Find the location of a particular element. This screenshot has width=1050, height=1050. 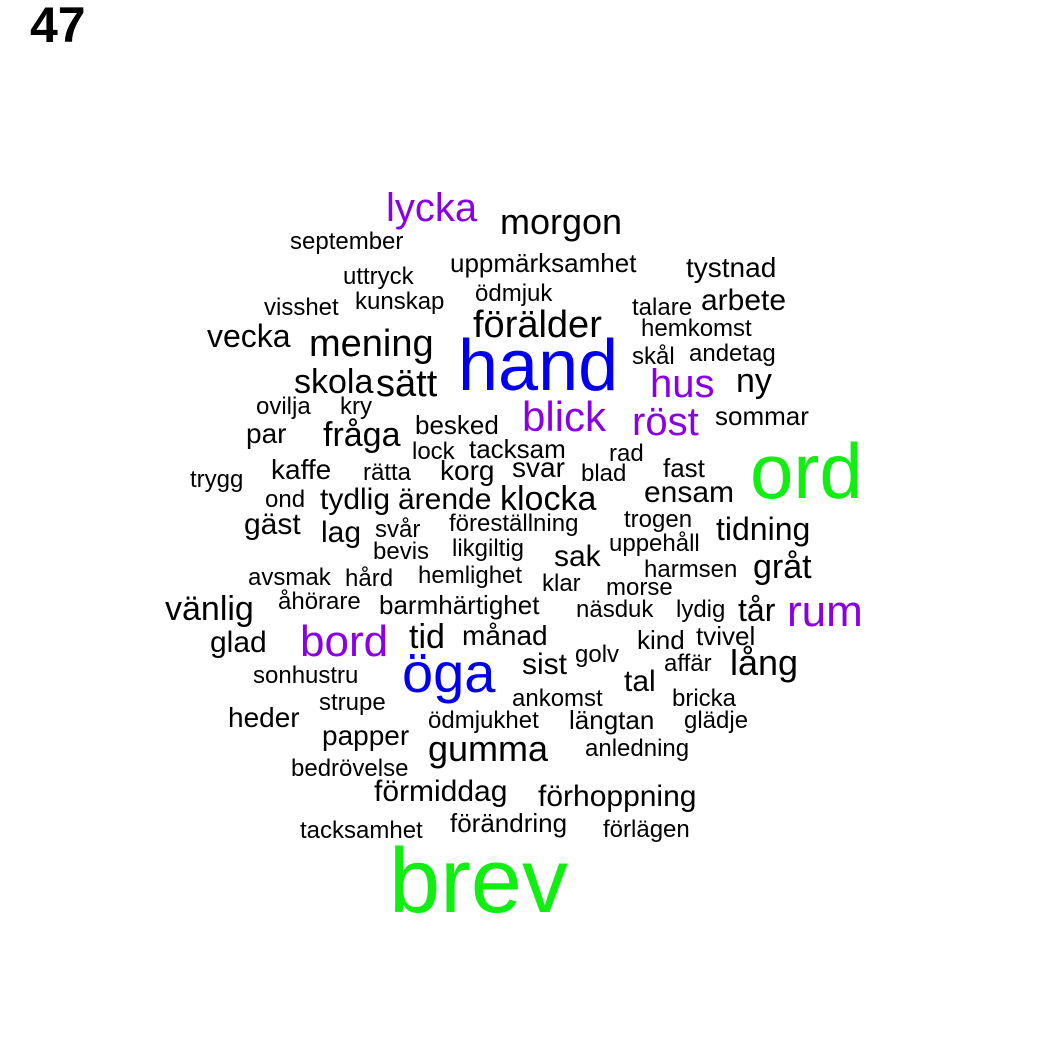

word-sist: sist is located at coordinates (544, 664).